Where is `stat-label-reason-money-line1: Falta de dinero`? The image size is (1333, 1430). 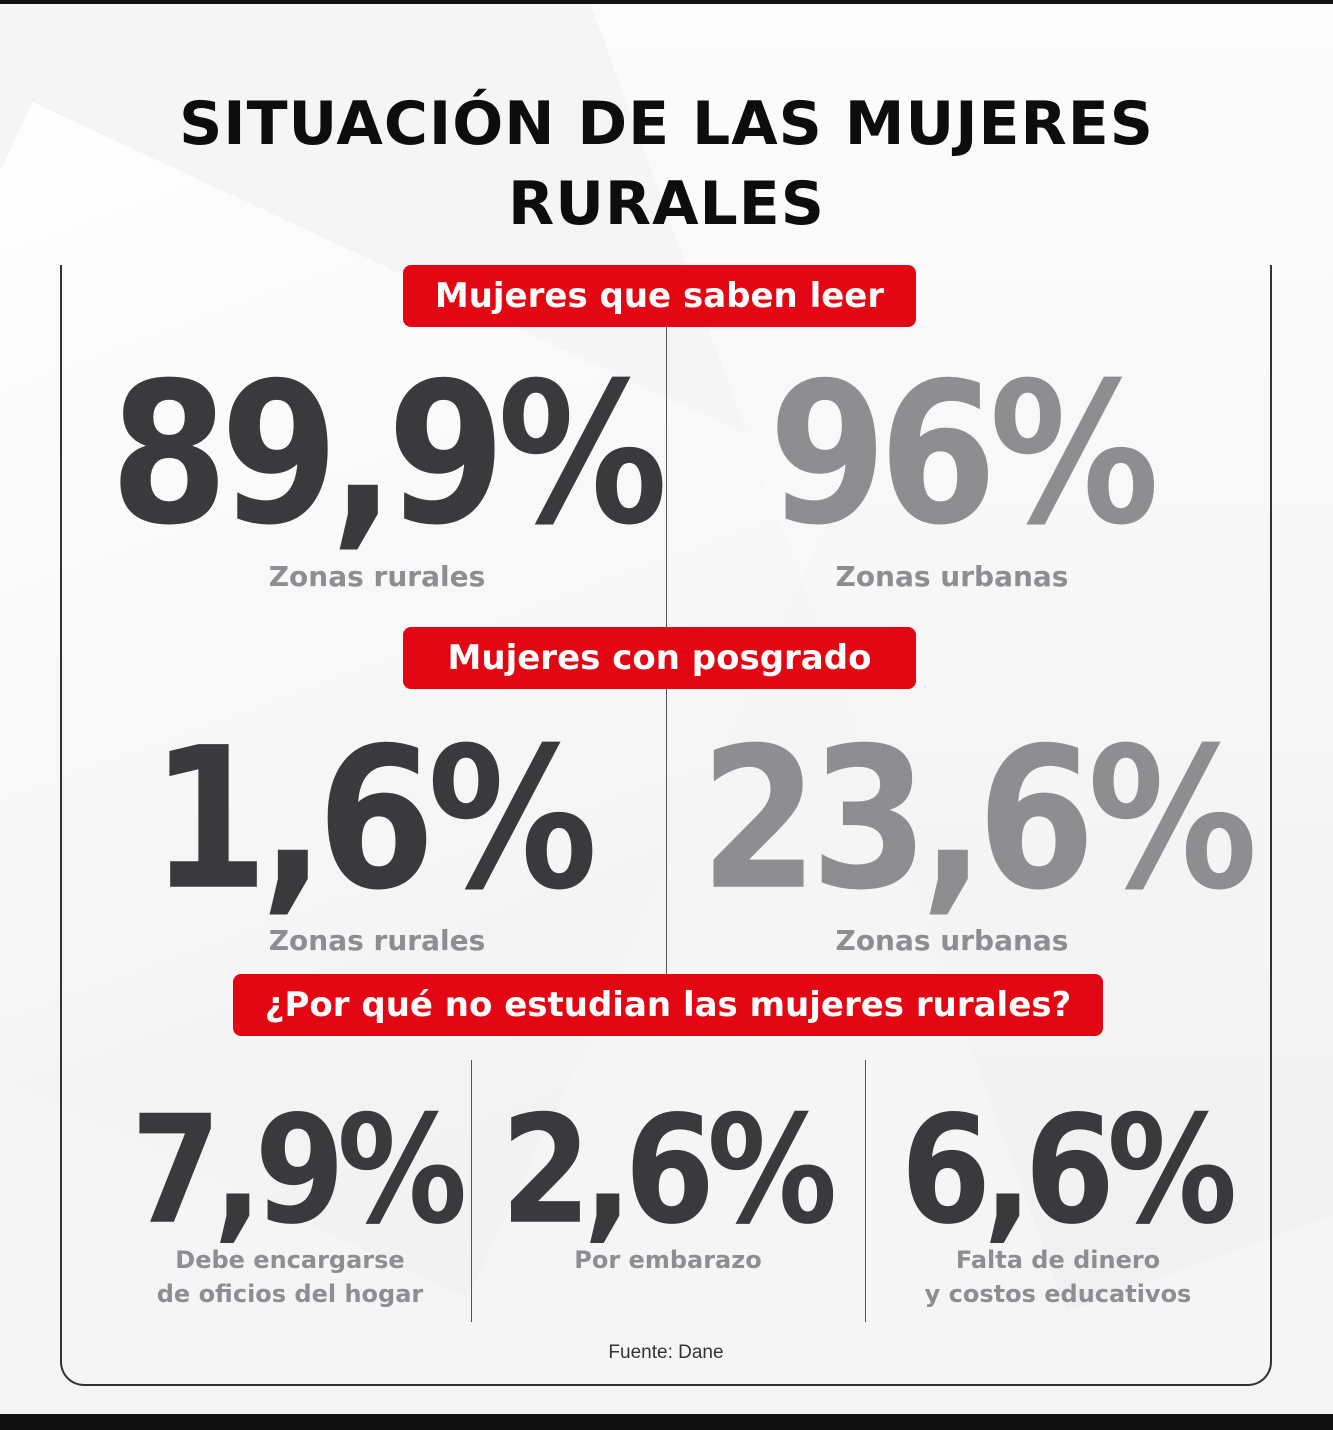
stat-label-reason-money-line1: Falta de dinero is located at coordinates (1058, 1260).